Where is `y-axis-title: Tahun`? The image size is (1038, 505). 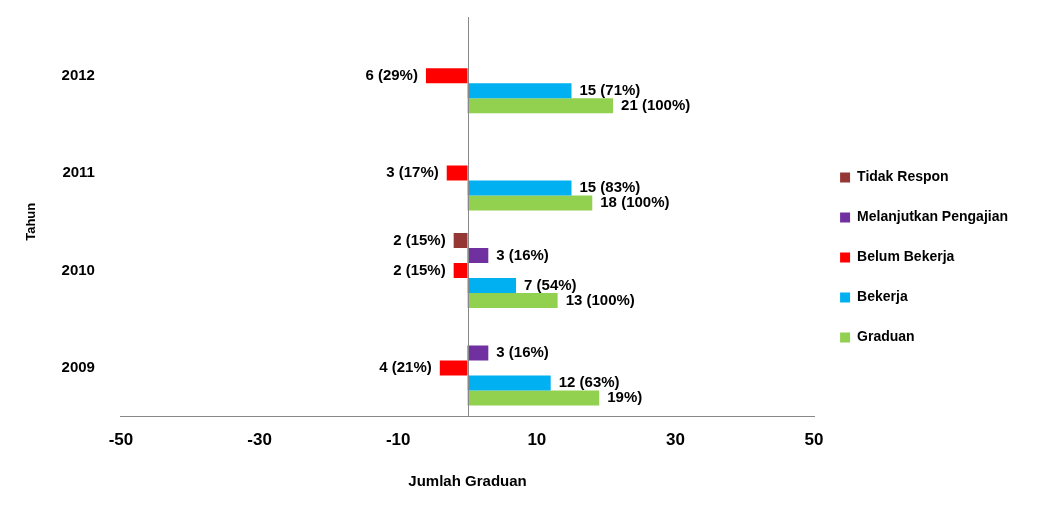
y-axis-title: Tahun is located at coordinates (31, 221).